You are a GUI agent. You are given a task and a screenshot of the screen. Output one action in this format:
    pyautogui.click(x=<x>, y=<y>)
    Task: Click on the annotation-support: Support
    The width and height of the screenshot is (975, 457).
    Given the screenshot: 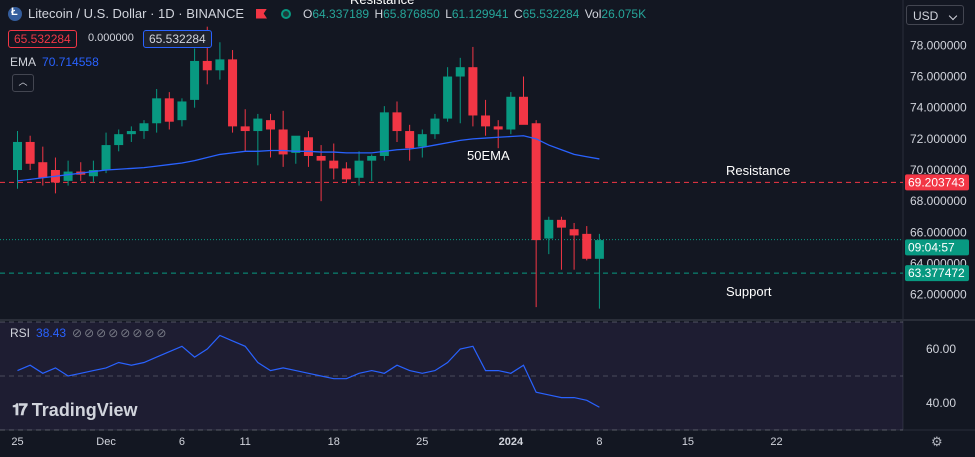 What is the action you would take?
    pyautogui.click(x=749, y=291)
    